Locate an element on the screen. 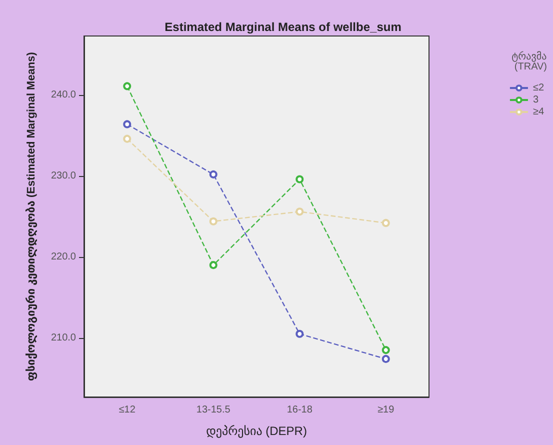  legend-title: ტრავმა (TRAV) is located at coordinates (530, 61).